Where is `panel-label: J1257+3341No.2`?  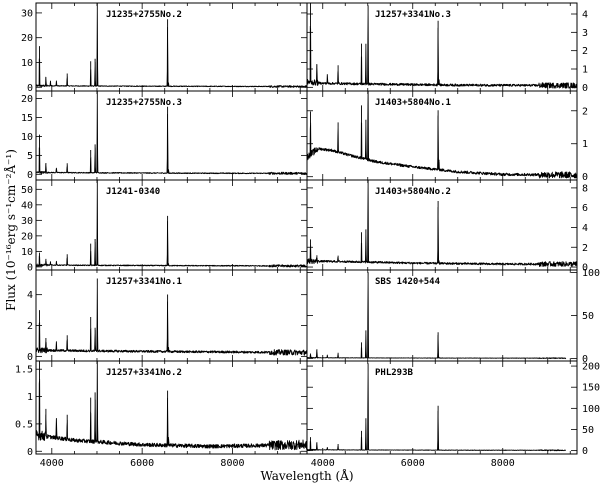
panel-label: J1257+3341No.2 is located at coordinates (144, 373).